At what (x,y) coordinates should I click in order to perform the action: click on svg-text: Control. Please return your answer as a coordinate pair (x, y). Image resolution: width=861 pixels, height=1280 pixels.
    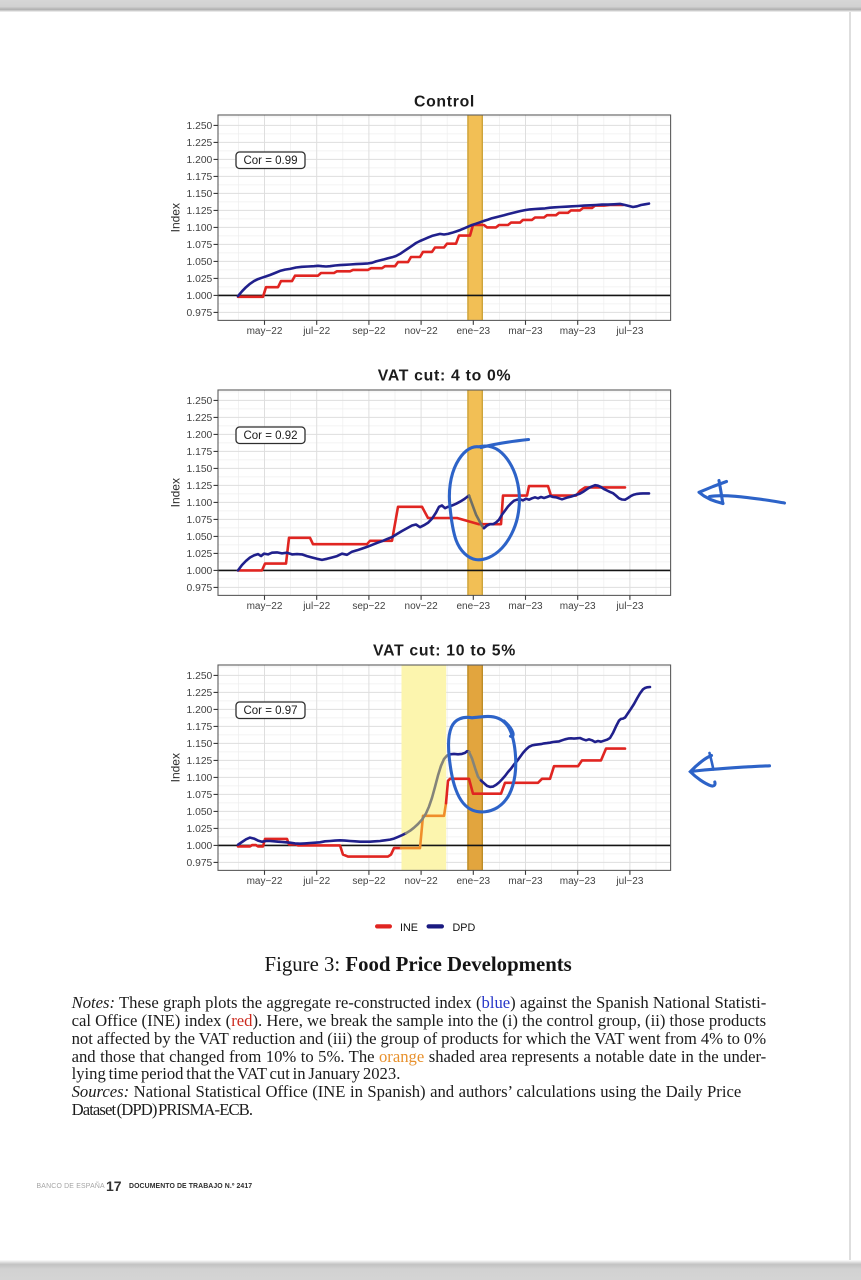
    Looking at the image, I should click on (444, 102).